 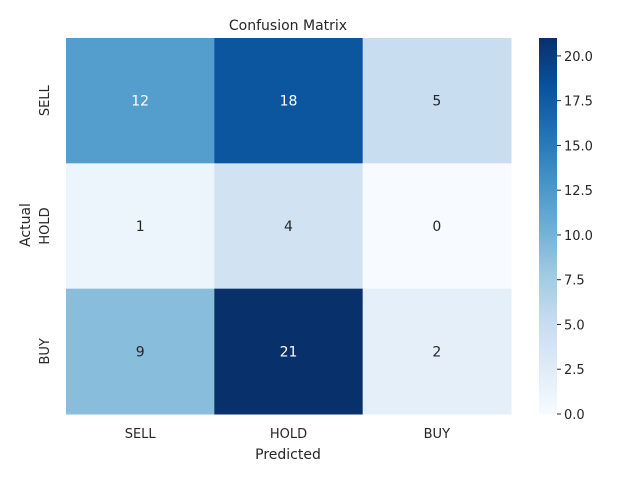 I want to click on y-axis-label: Actual, so click(x=26, y=225).